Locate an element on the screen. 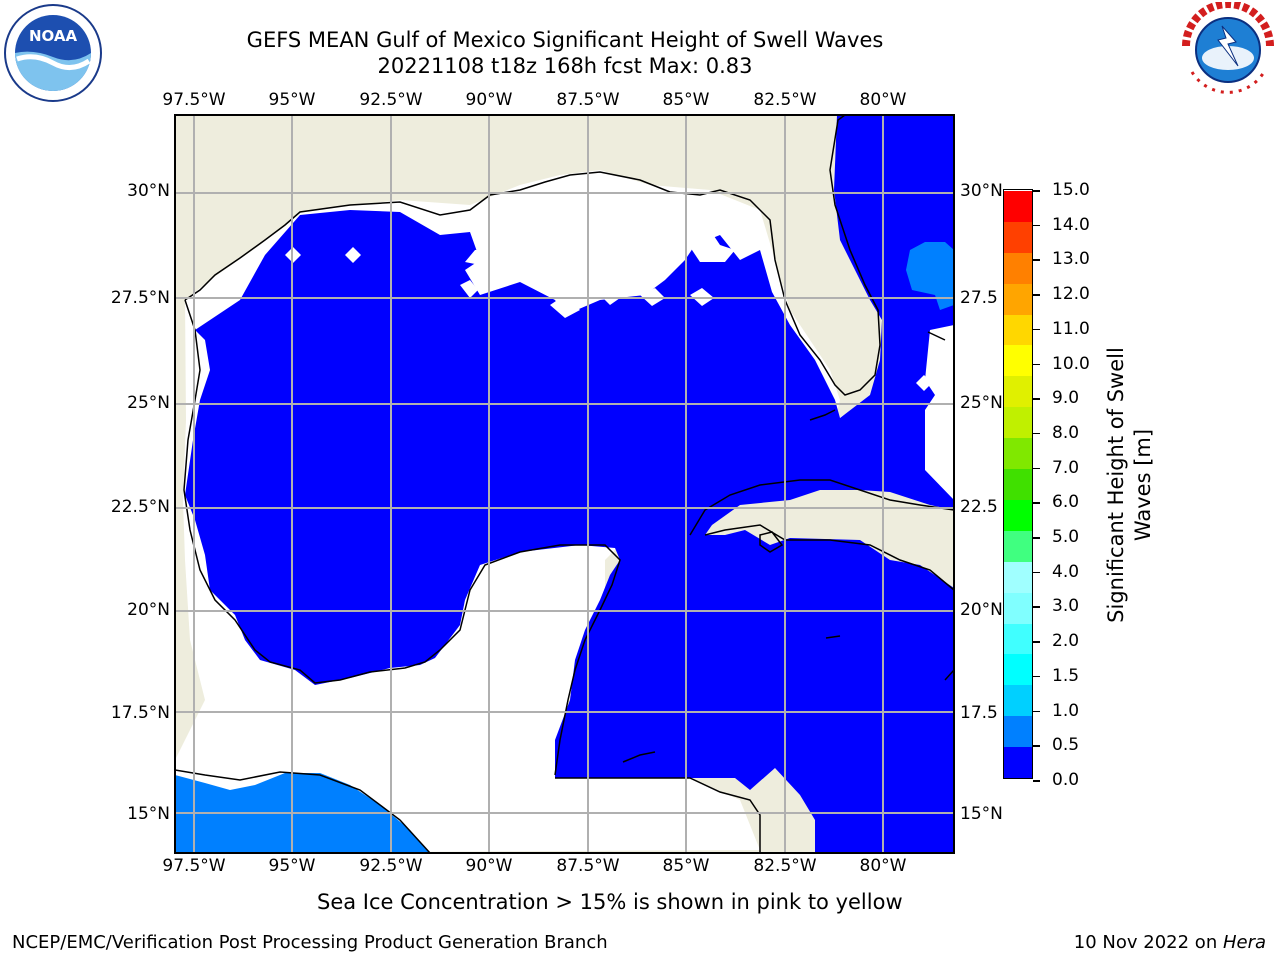  lon-label-top: 90°W is located at coordinates (489, 100).